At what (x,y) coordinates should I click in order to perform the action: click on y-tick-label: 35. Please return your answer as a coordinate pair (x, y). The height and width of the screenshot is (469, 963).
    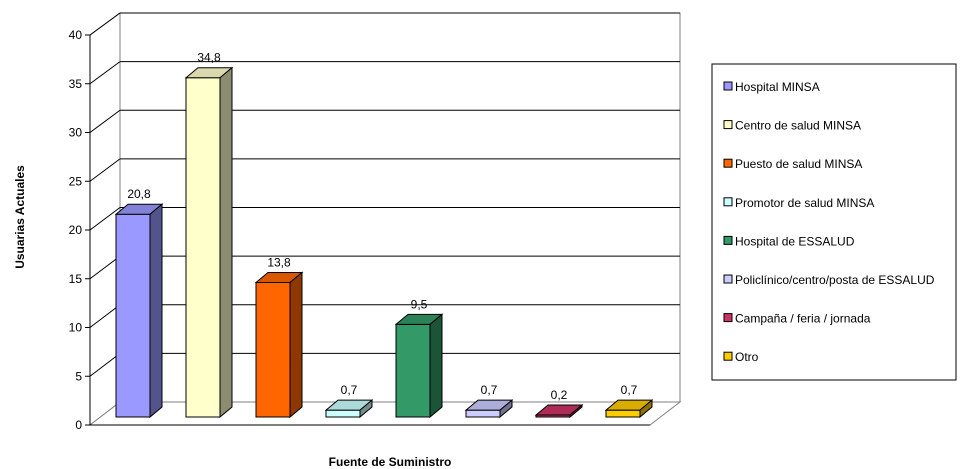
    Looking at the image, I should click on (76, 84).